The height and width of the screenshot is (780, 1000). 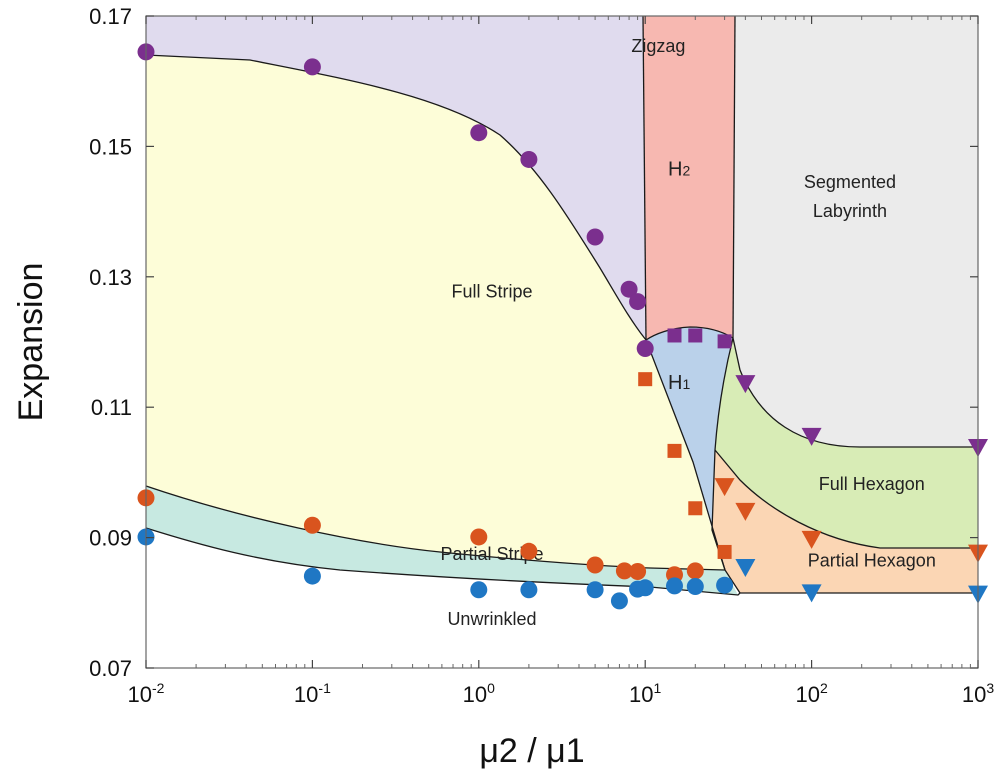 I want to click on region-label-segmented-labyrinth: Segmented Labyrinth, so click(x=850, y=196).